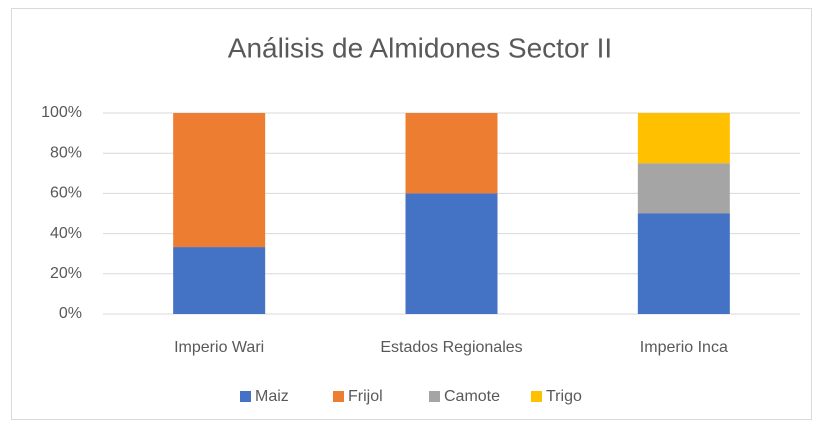 This screenshot has width=816, height=425. What do you see at coordinates (451, 347) in the screenshot?
I see `x-tick-label: Estados Regionales` at bounding box center [451, 347].